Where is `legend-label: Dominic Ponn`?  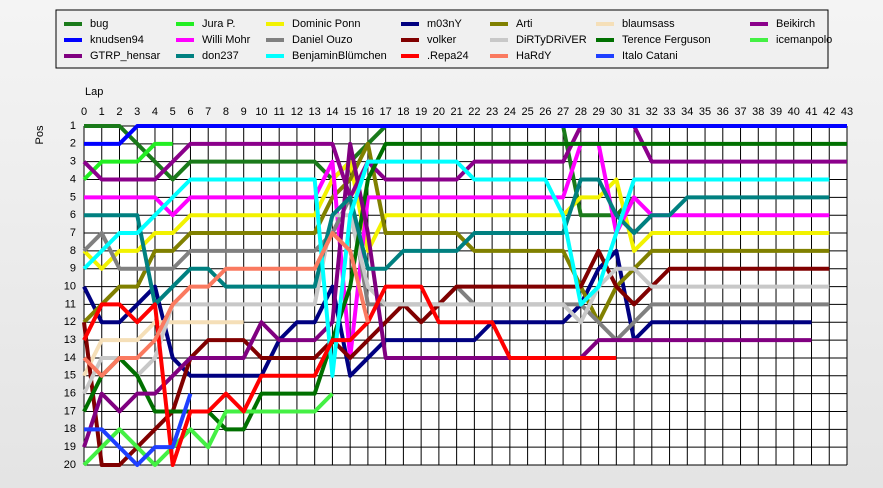
legend-label: Dominic Ponn is located at coordinates (326, 24).